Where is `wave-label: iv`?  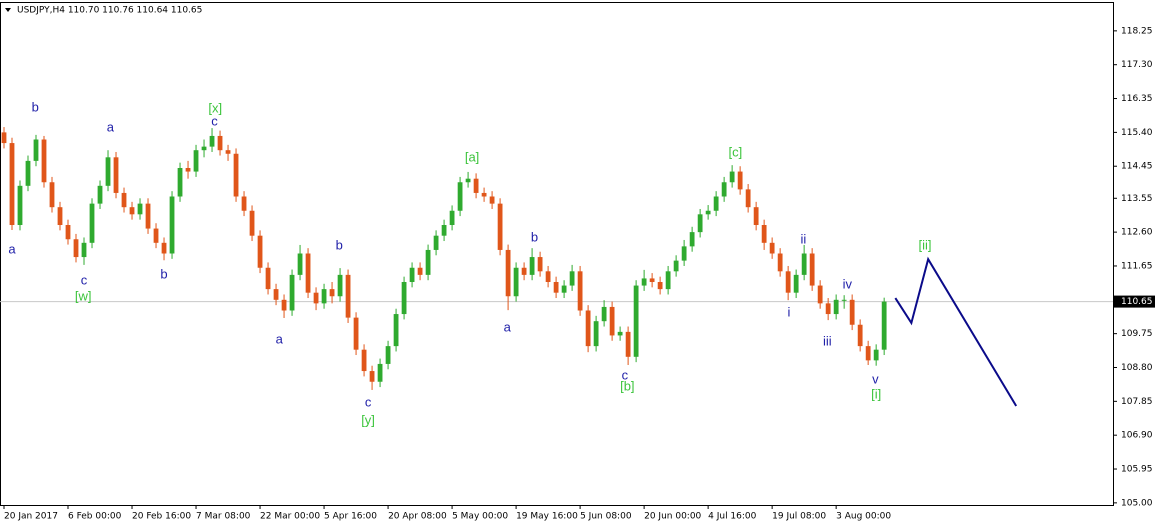 wave-label: iv is located at coordinates (848, 284).